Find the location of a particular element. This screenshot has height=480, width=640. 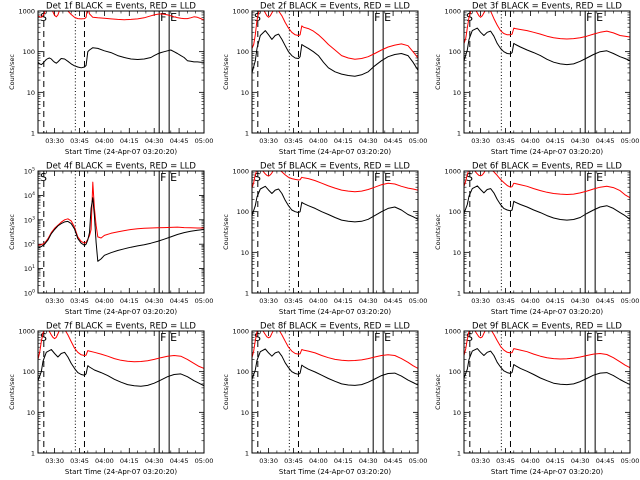

chart-title: Det 5f BLACK = Events, RED = LLD is located at coordinates (335, 167).